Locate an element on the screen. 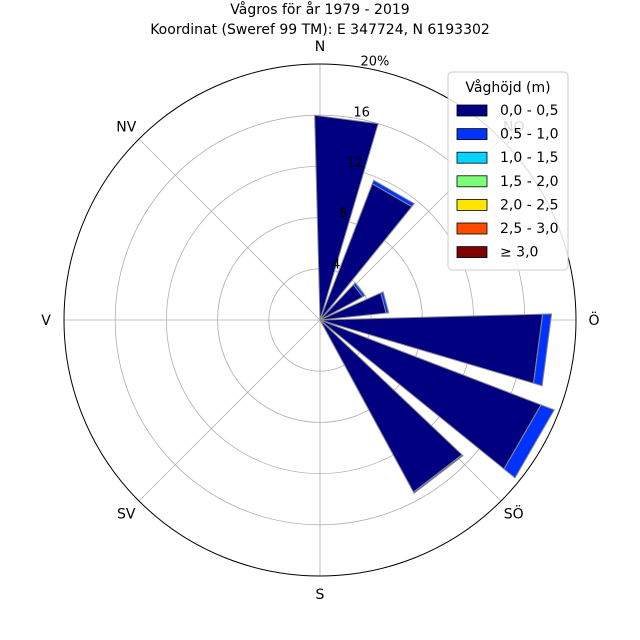  legend-label-4: 1,5 - 2,0 is located at coordinates (529, 182).